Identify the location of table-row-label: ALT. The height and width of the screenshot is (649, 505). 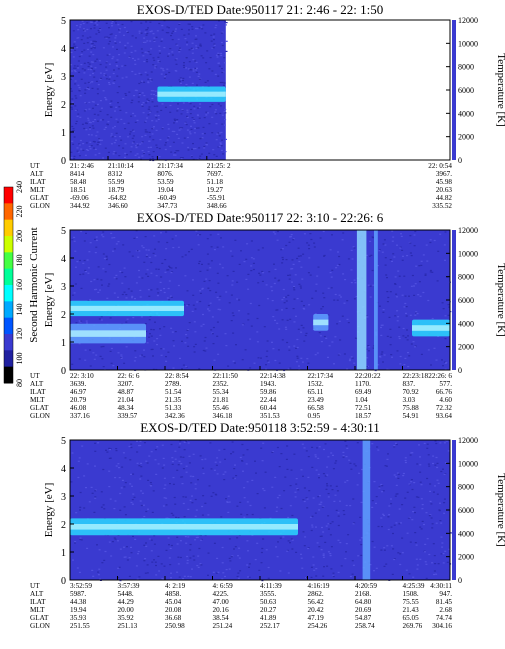
(37, 174).